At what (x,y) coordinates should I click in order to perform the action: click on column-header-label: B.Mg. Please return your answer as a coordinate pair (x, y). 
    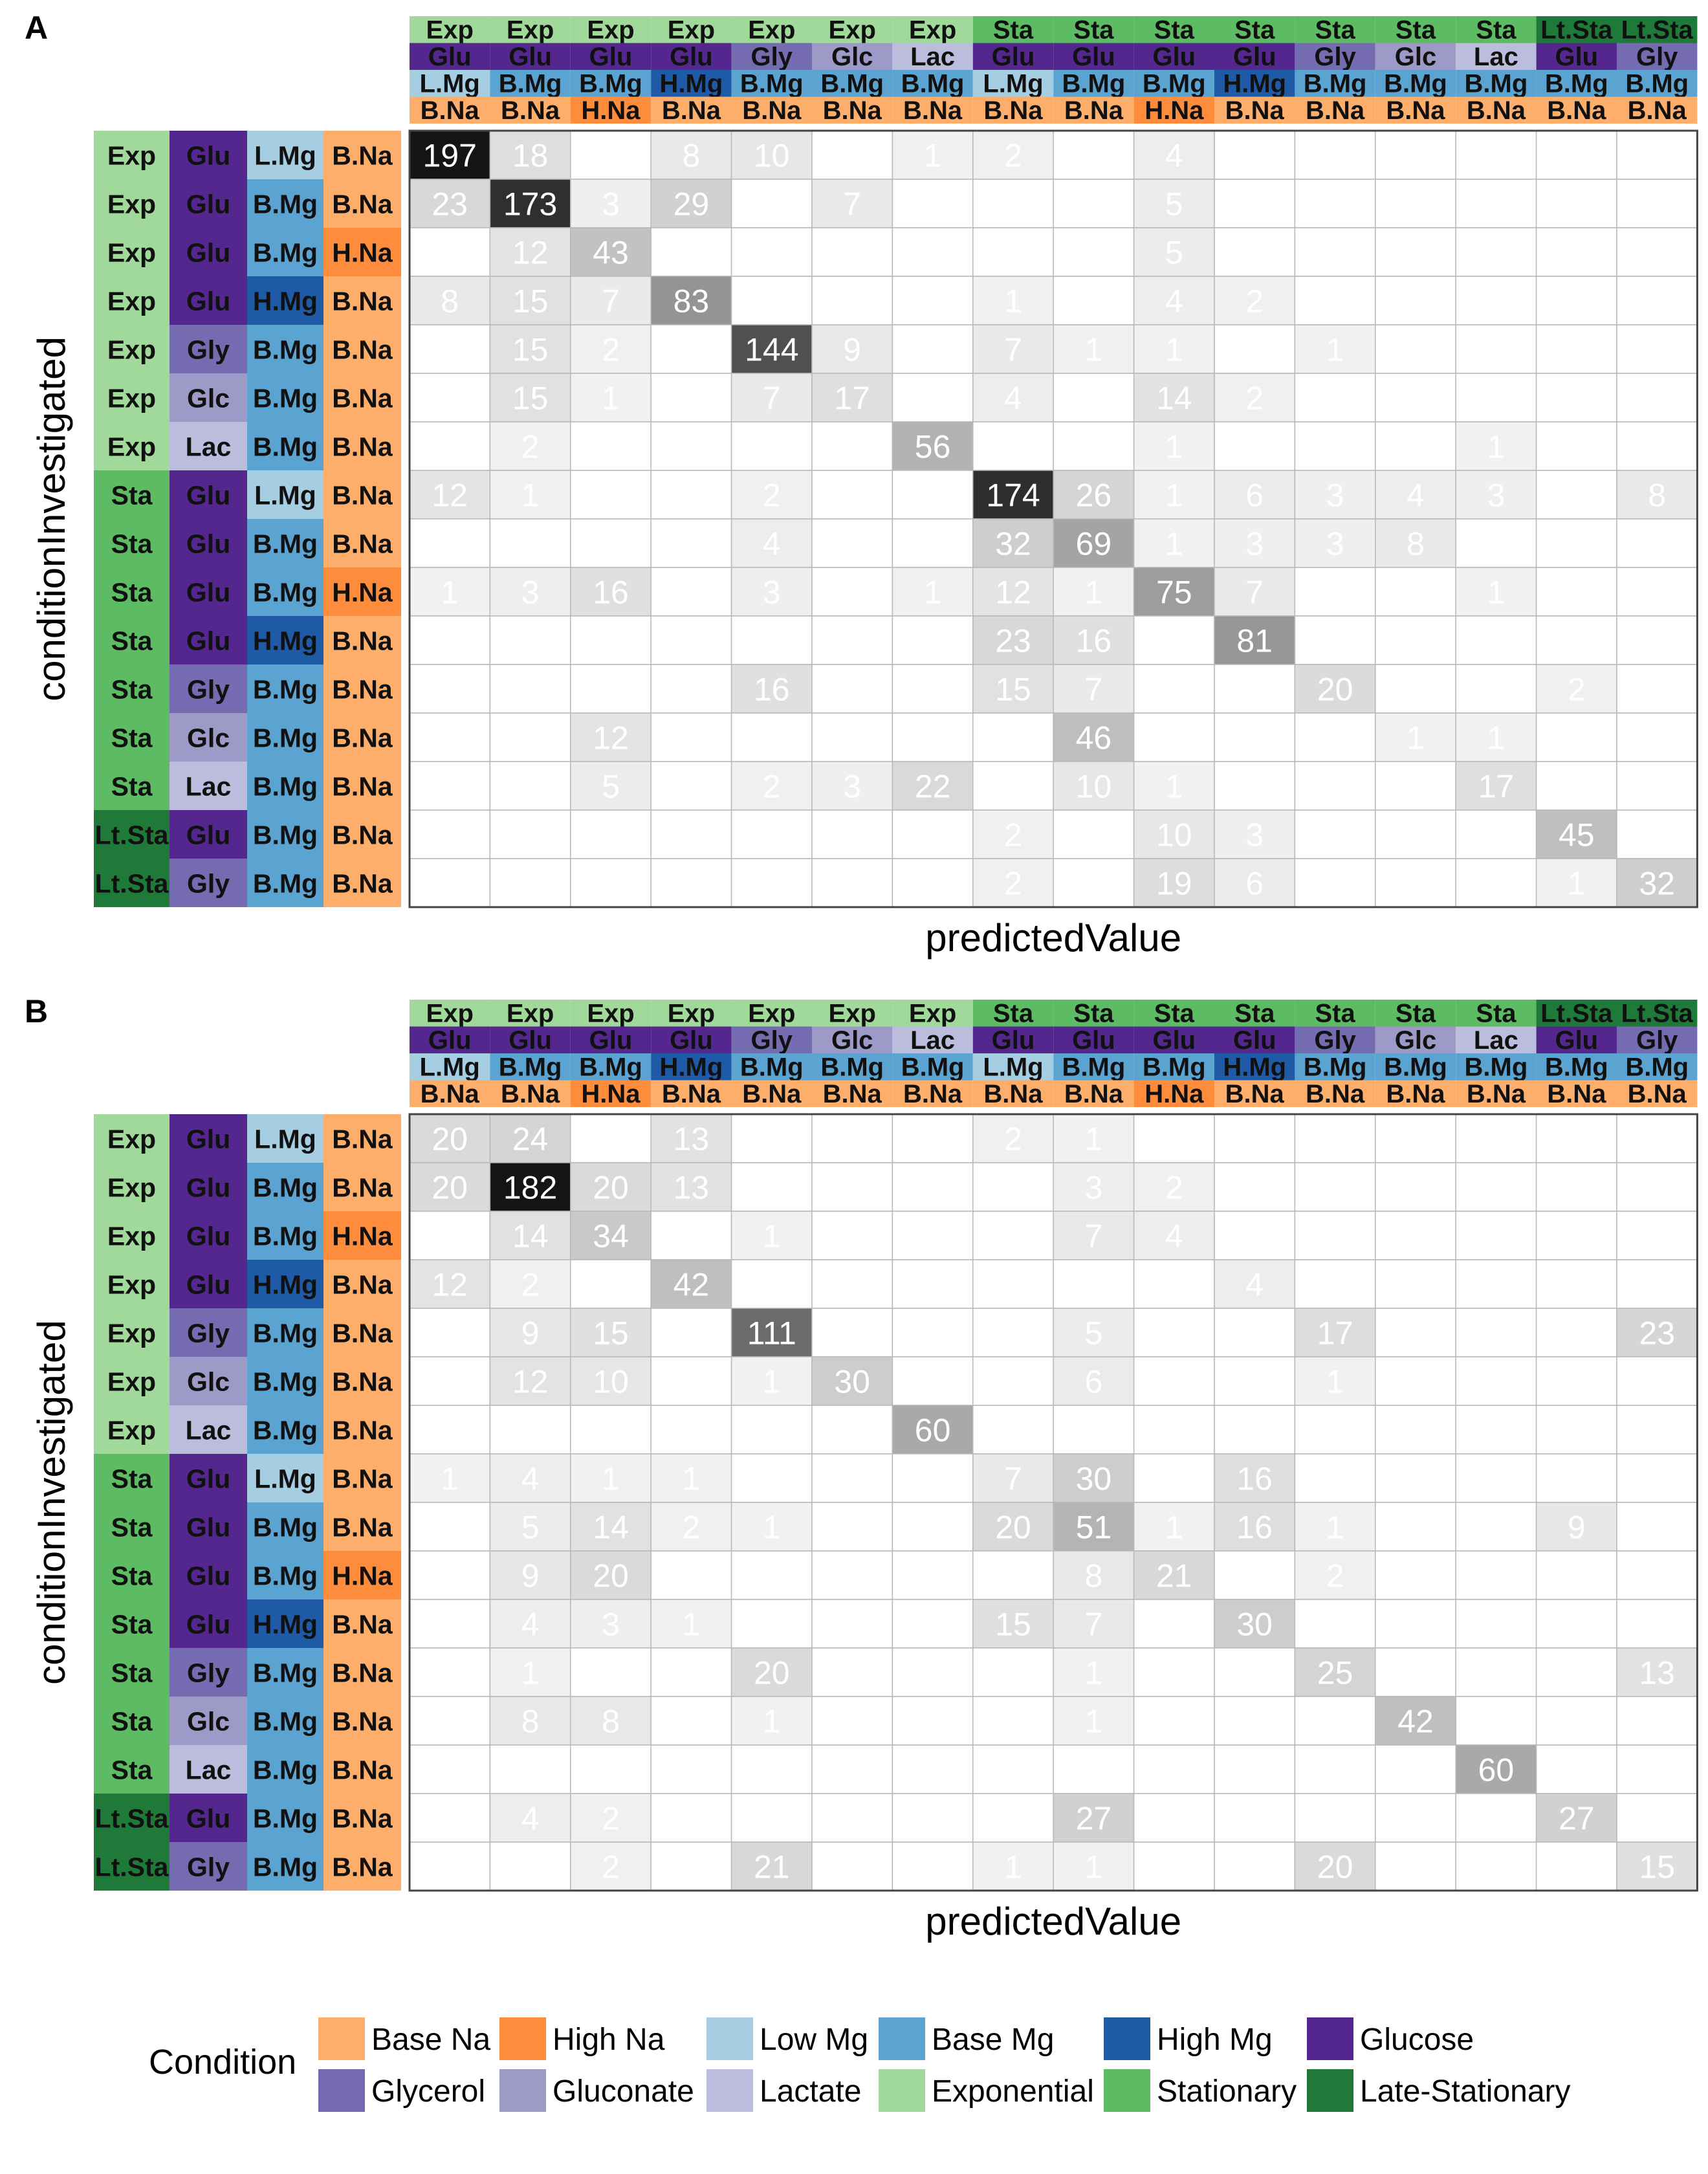
    Looking at the image, I should click on (1094, 84).